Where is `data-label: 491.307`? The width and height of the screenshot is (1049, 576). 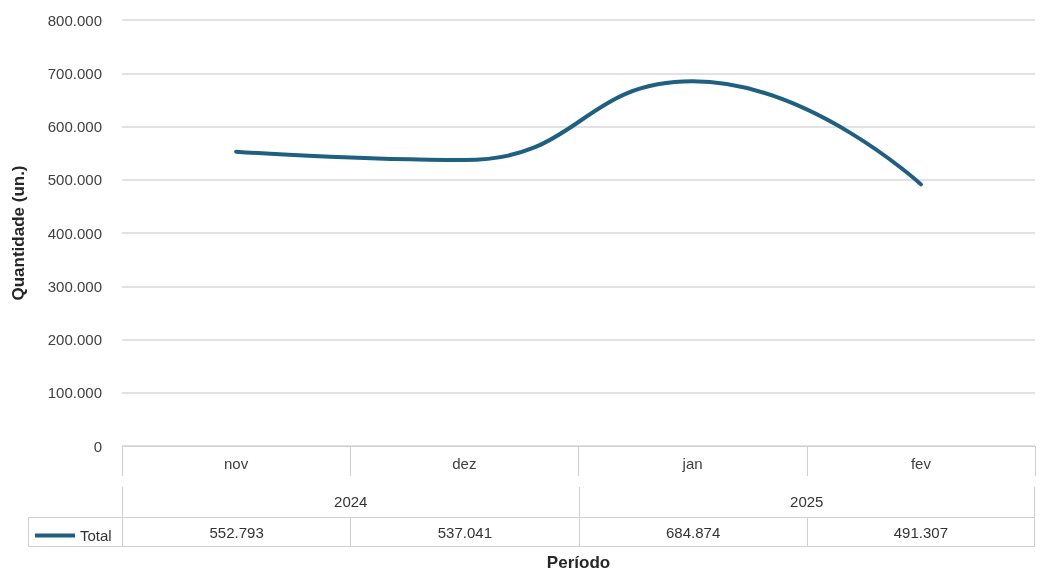 data-label: 491.307 is located at coordinates (920, 532).